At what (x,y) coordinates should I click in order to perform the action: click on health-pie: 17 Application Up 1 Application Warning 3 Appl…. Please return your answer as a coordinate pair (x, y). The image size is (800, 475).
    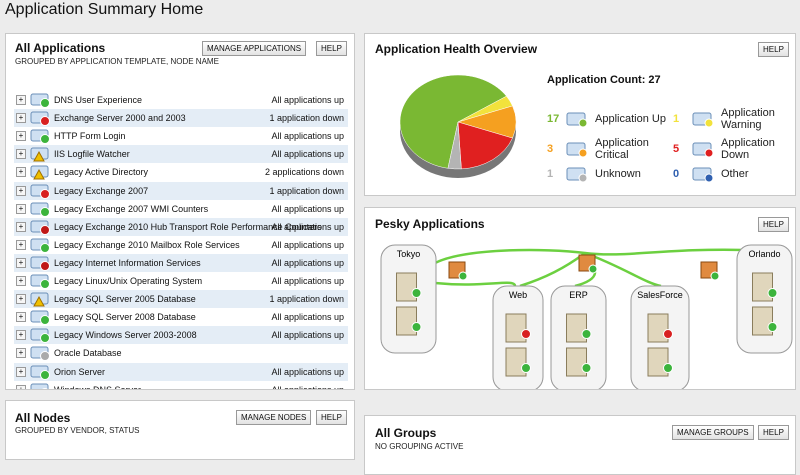
    Looking at the image, I should click on (587, 128).